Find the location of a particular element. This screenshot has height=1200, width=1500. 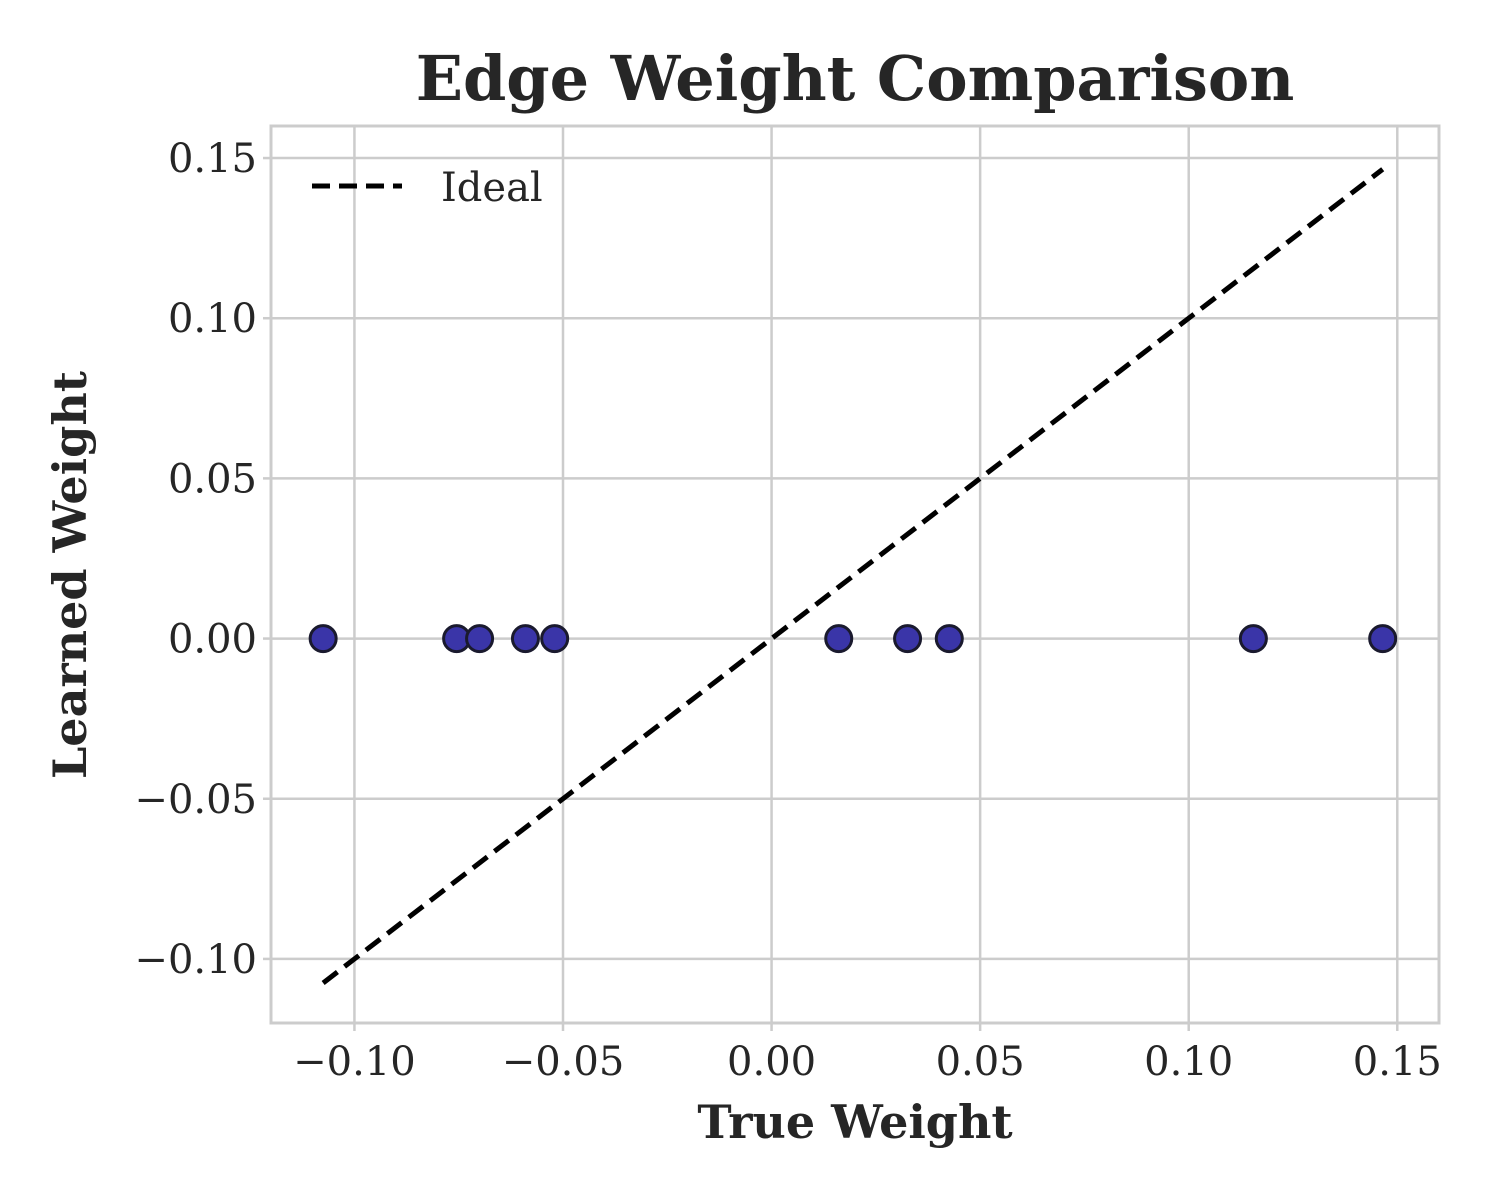

legend: Ideal is located at coordinates (427, 188).